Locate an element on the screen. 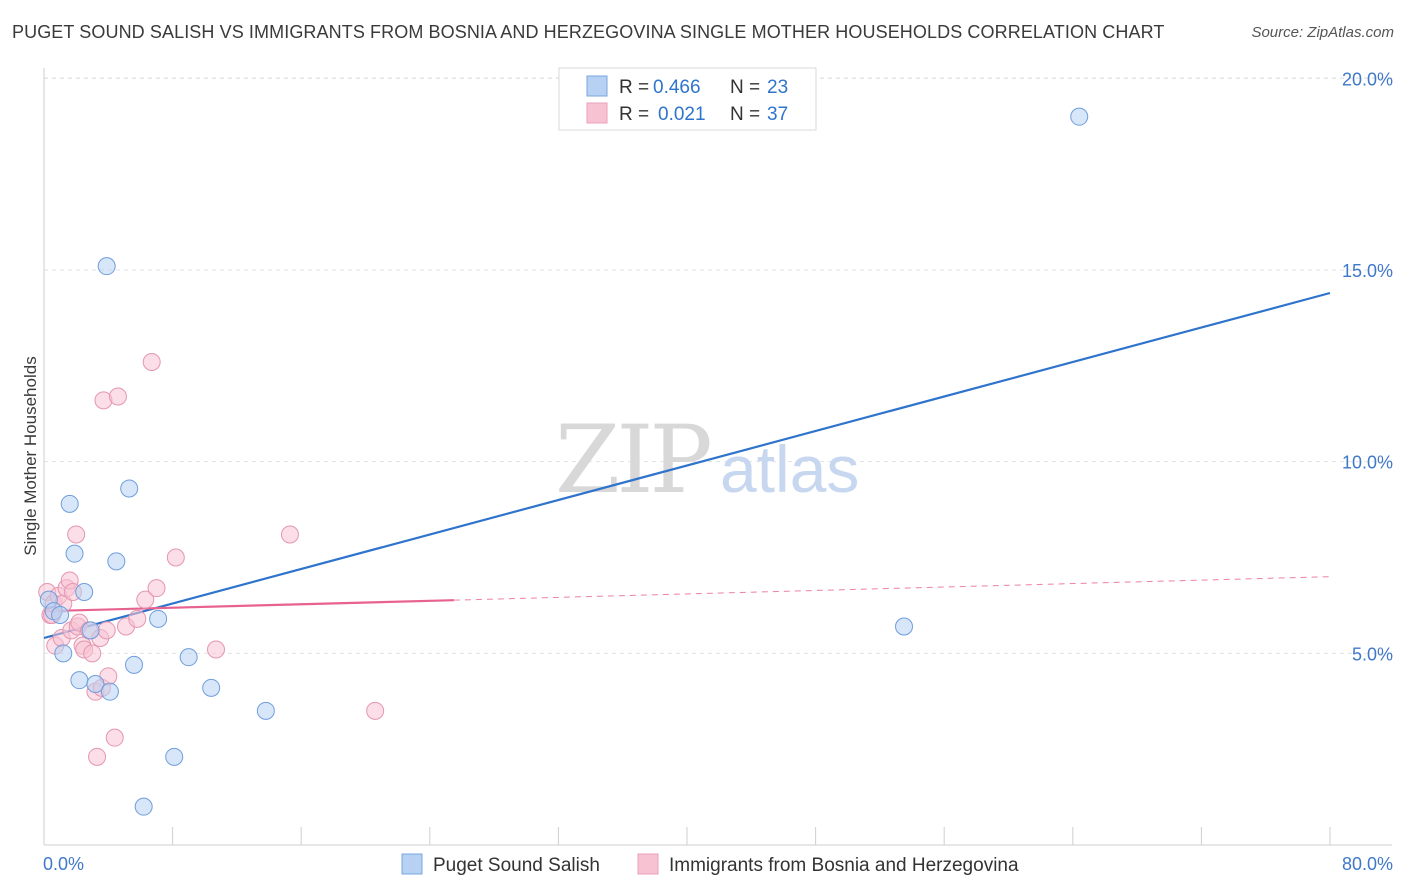 This screenshot has width=1406, height=892. legend-n-value: 37 is located at coordinates (777, 114).